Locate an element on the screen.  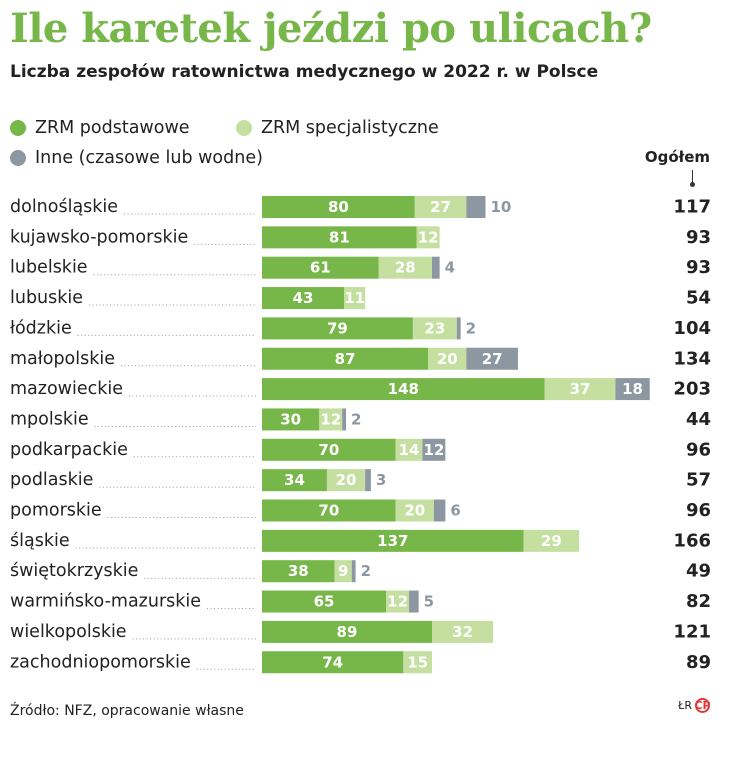
bar-segment-łódzkie-0 is located at coordinates (337, 328).